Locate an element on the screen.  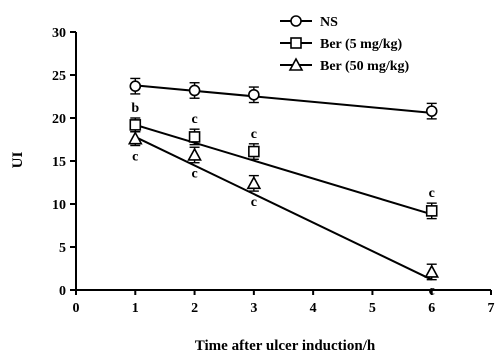
x-tick-label: 5 is located at coordinates (372, 308).